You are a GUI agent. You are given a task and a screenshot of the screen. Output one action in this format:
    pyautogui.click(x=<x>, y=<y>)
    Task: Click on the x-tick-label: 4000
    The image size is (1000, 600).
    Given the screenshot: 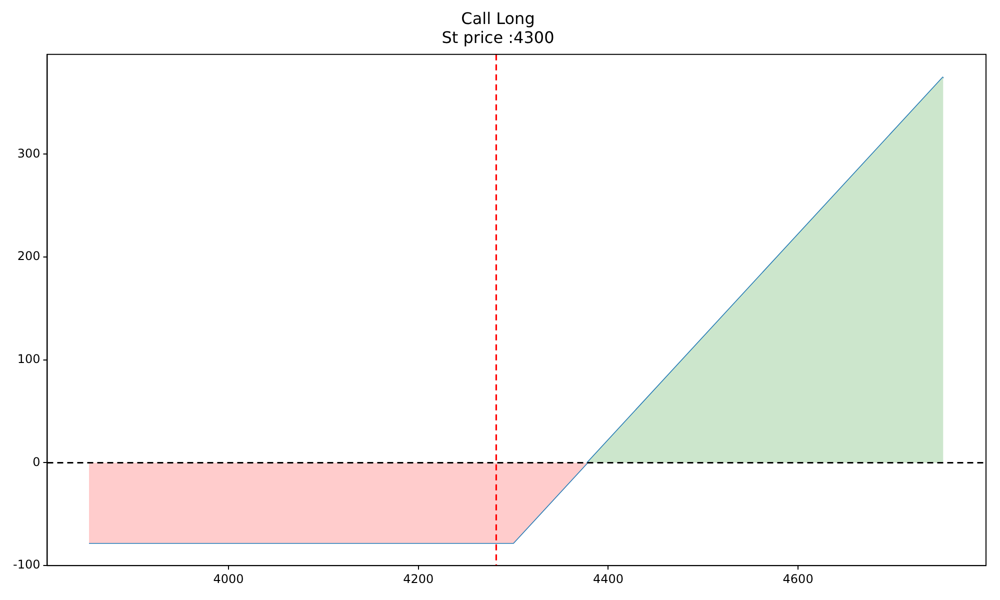 What is the action you would take?
    pyautogui.click(x=228, y=579)
    